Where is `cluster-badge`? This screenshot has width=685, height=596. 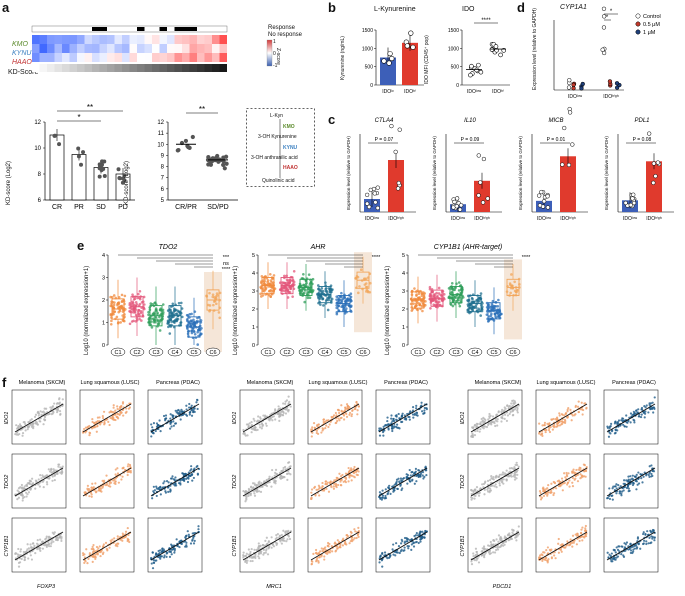 cluster-badge is located at coordinates (513, 352).